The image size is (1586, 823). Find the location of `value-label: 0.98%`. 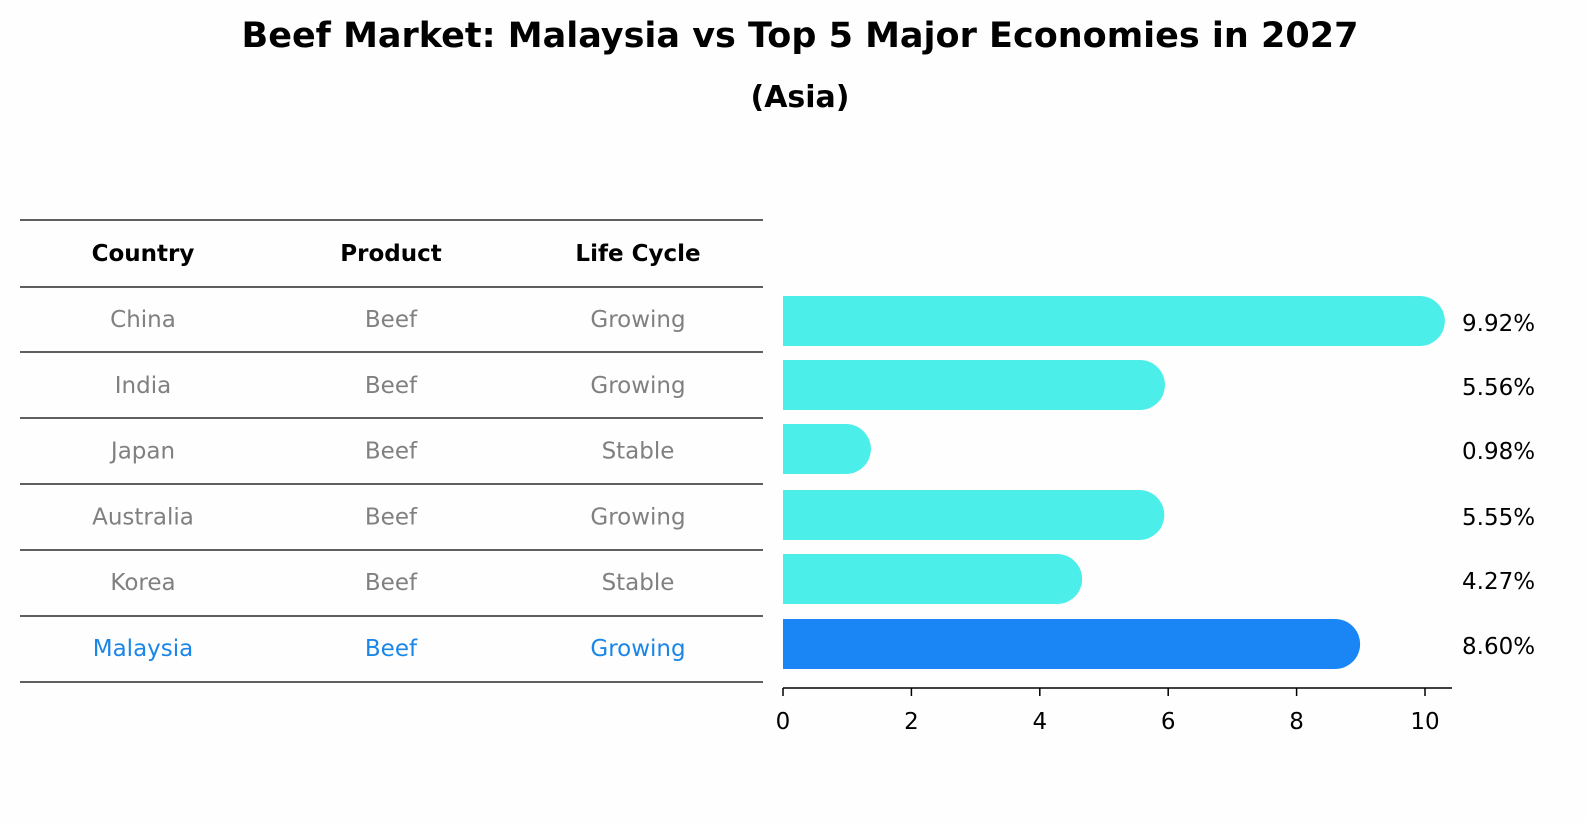

value-label: 0.98% is located at coordinates (1498, 452).